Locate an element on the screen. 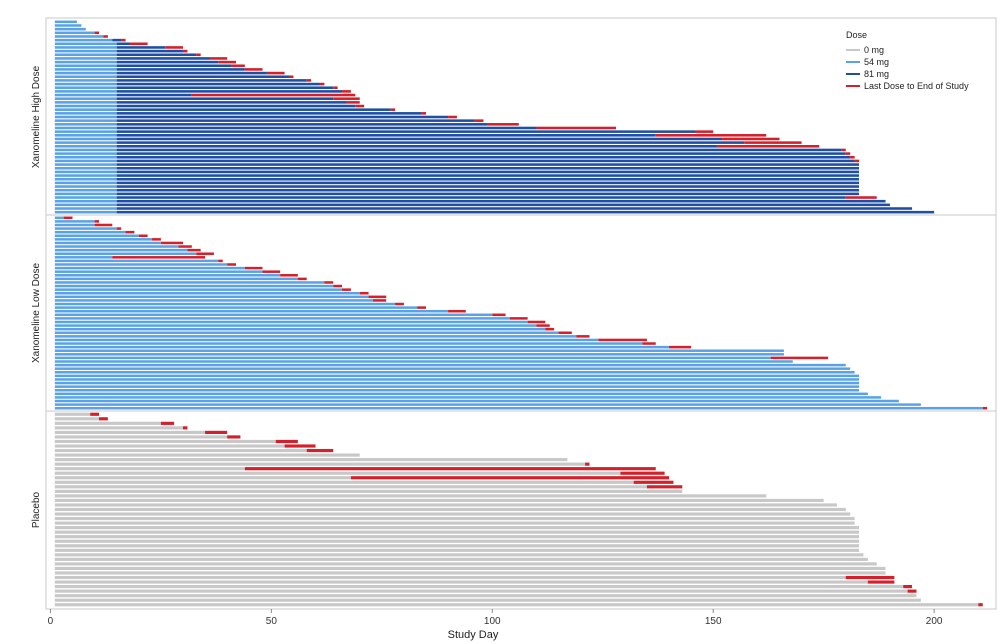  panel-label-placebo: Placebo is located at coordinates (36, 509).